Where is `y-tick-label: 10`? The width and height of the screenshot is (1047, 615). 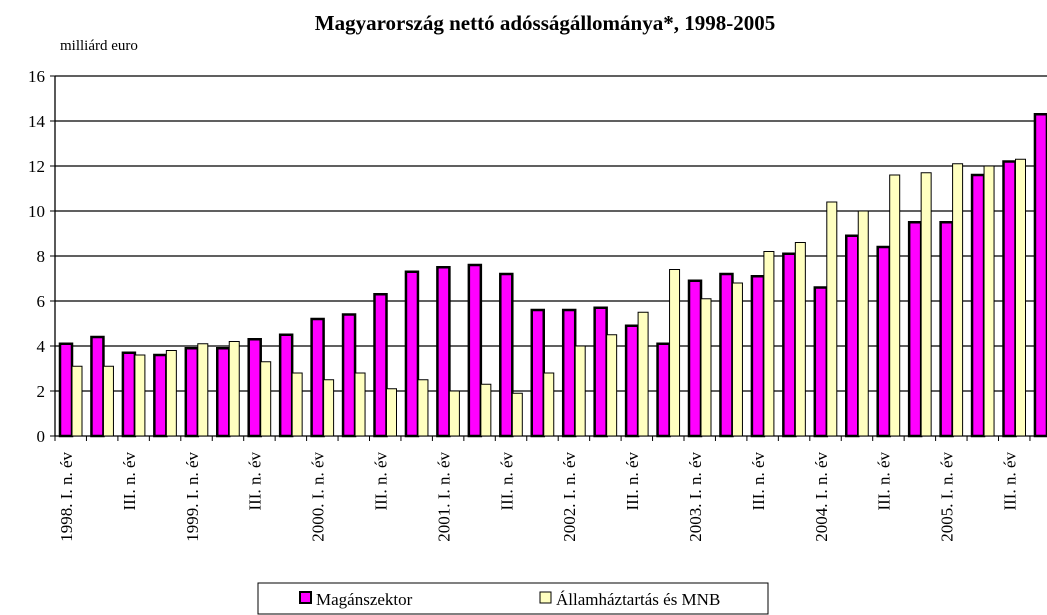 y-tick-label: 10 is located at coordinates (36, 211).